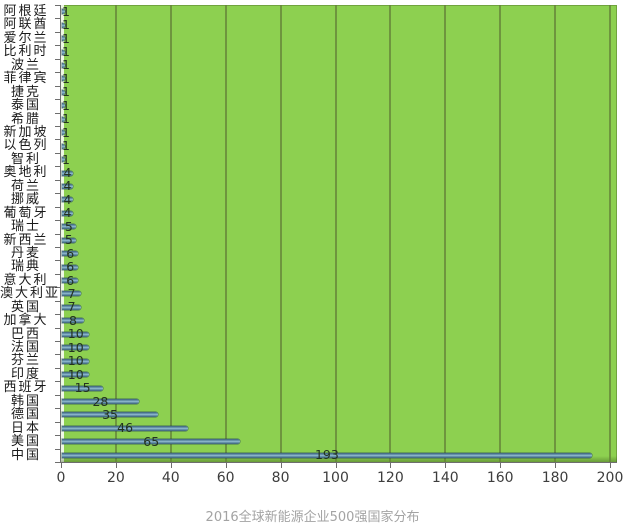 The height and width of the screenshot is (531, 625). Describe the element at coordinates (26, 146) in the screenshot. I see `category-label: 以色列` at that location.